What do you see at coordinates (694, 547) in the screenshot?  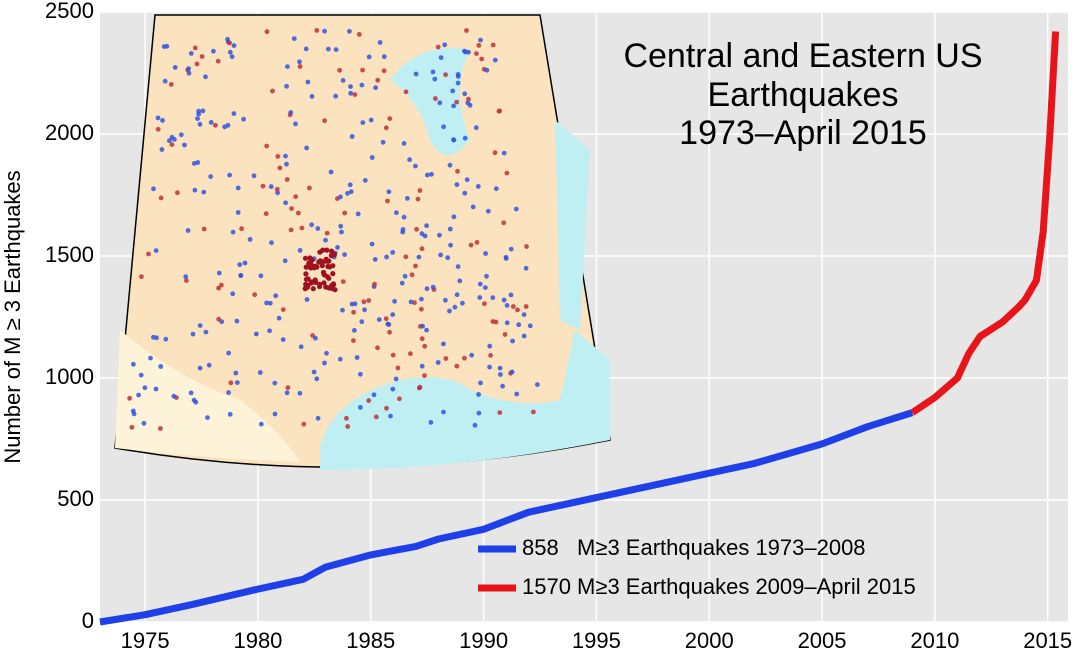 I see `legend-label: 858 M≥3 Earthquakes 1973–2008` at bounding box center [694, 547].